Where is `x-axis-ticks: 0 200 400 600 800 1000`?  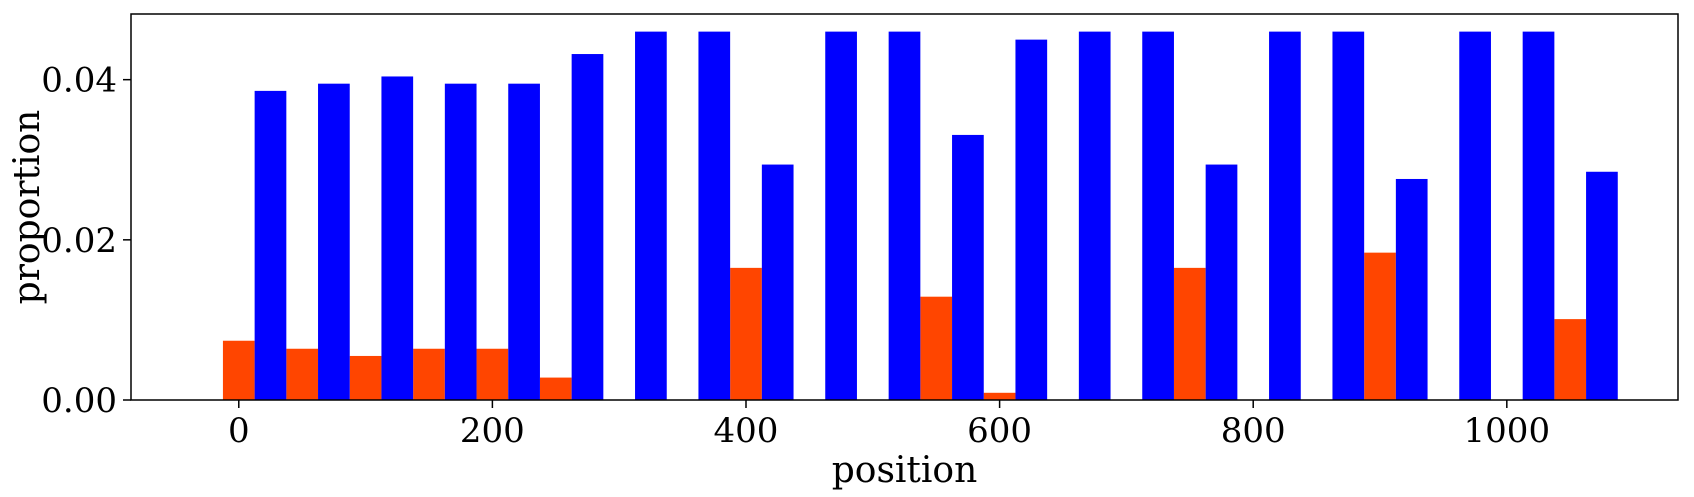
x-axis-ticks: 0 200 400 600 800 1000 is located at coordinates (889, 425).